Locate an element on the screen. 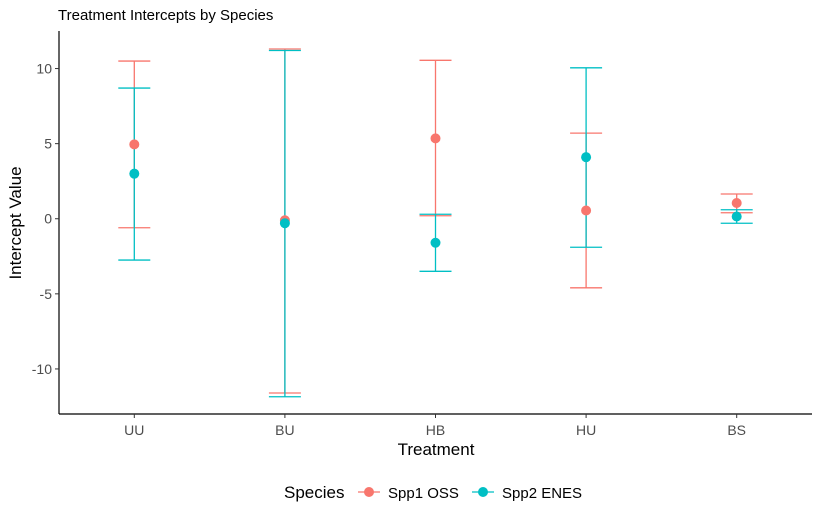  y-tick-label: -10 is located at coordinates (42, 369).